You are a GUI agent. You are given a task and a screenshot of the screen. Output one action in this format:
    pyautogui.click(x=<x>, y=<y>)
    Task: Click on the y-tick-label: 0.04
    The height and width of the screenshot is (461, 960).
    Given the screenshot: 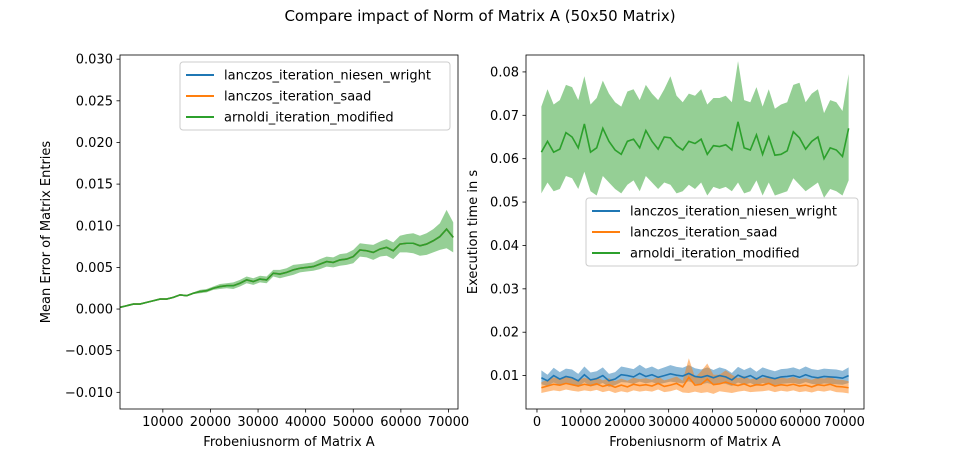 What is the action you would take?
    pyautogui.click(x=504, y=246)
    